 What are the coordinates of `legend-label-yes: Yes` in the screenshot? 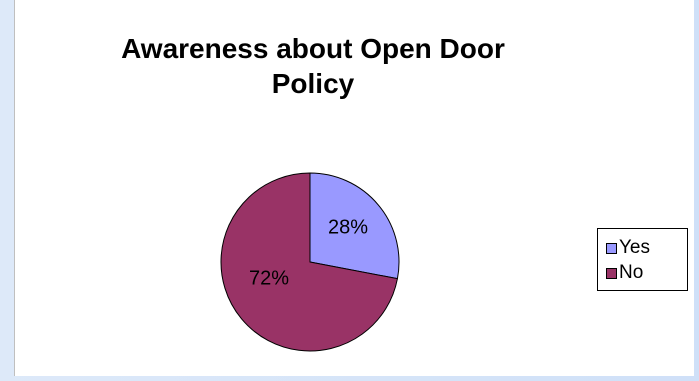 It's located at (634, 247).